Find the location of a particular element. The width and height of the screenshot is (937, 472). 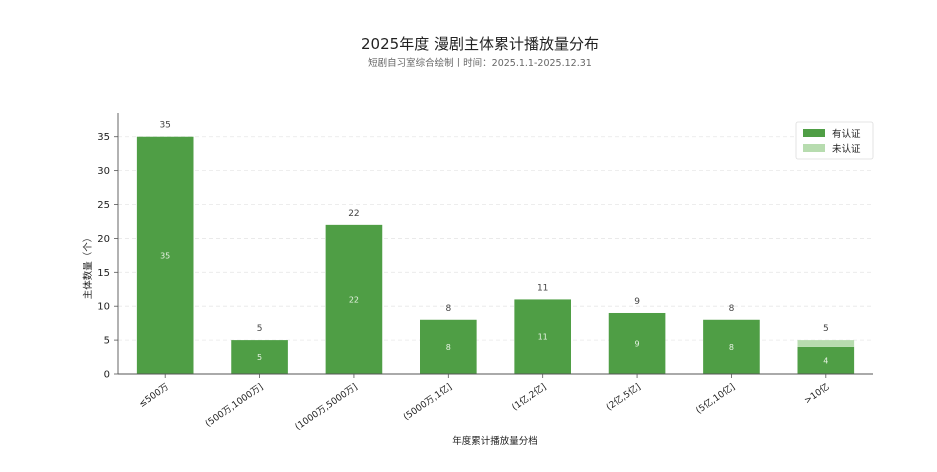

bar-total-label: 11 is located at coordinates (542, 288).